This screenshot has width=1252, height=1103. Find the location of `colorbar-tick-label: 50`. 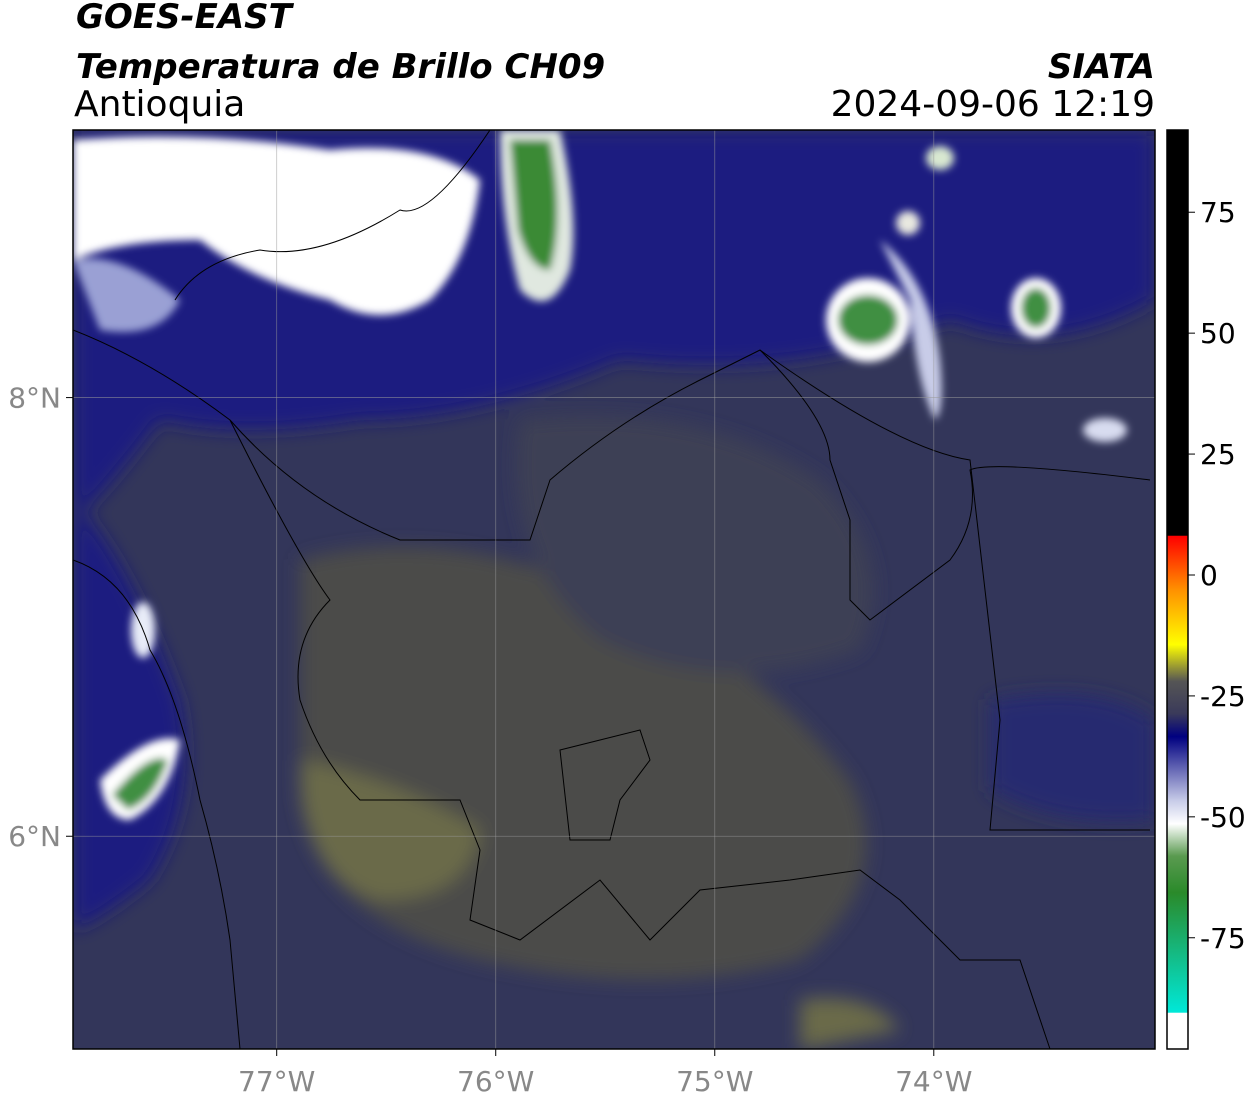

colorbar-tick-label: 50 is located at coordinates (1218, 333).